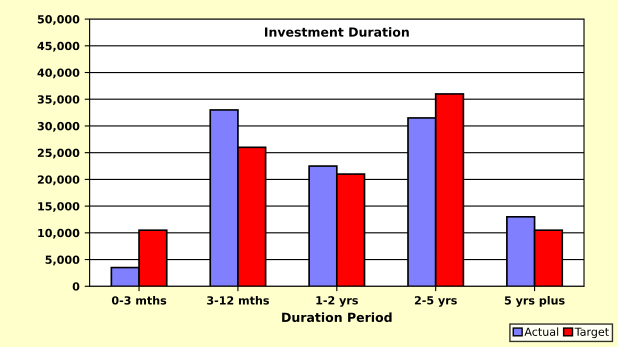  Describe the element at coordinates (59, 180) in the screenshot. I see `y-tick-label: 20,000` at that location.